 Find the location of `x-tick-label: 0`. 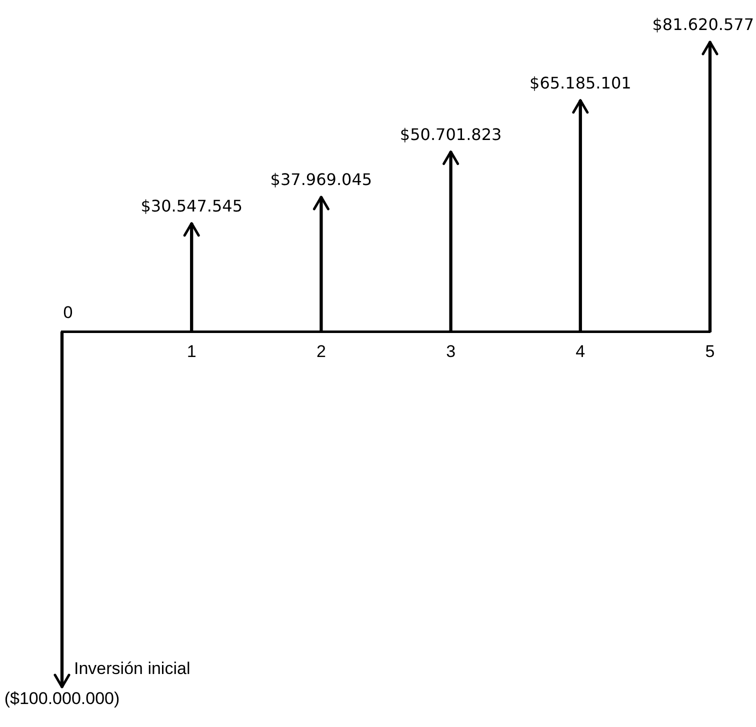

x-tick-label: 0 is located at coordinates (68, 312).